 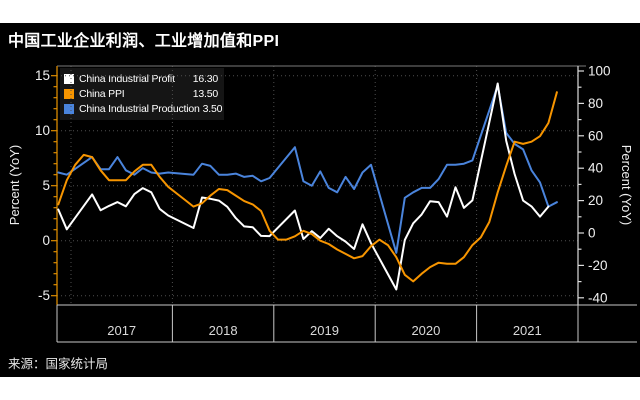 What do you see at coordinates (69, 78) in the screenshot?
I see `legend-swatch-china-industrial-profit-icon` at bounding box center [69, 78].